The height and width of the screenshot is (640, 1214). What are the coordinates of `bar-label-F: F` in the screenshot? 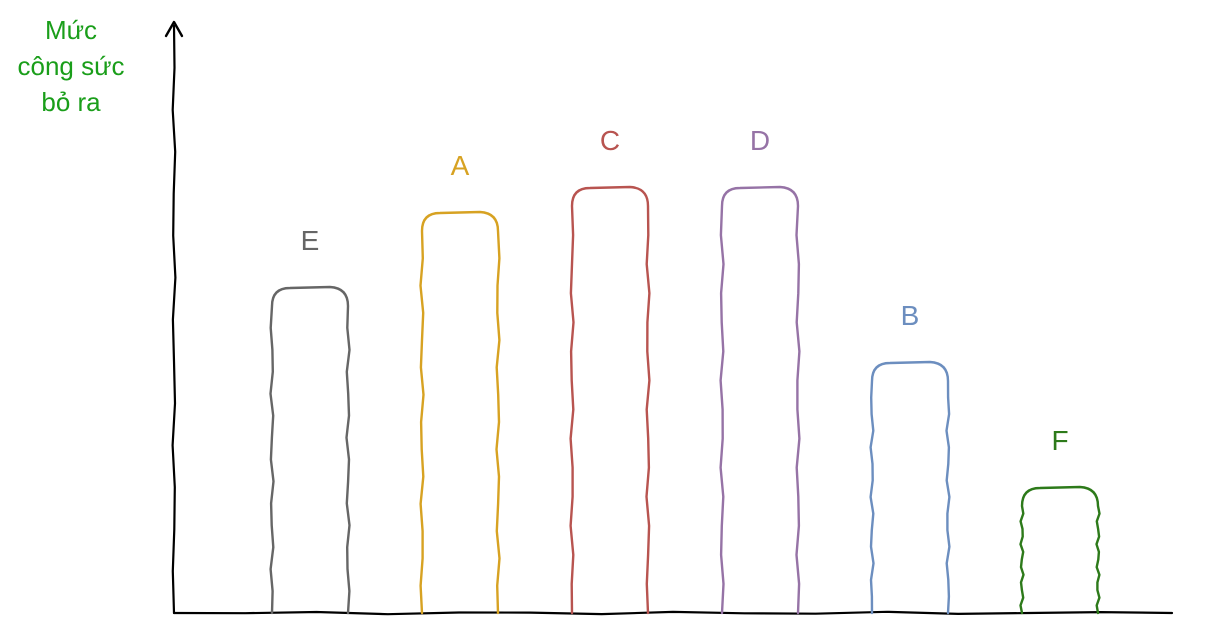 It's located at (1059, 440).